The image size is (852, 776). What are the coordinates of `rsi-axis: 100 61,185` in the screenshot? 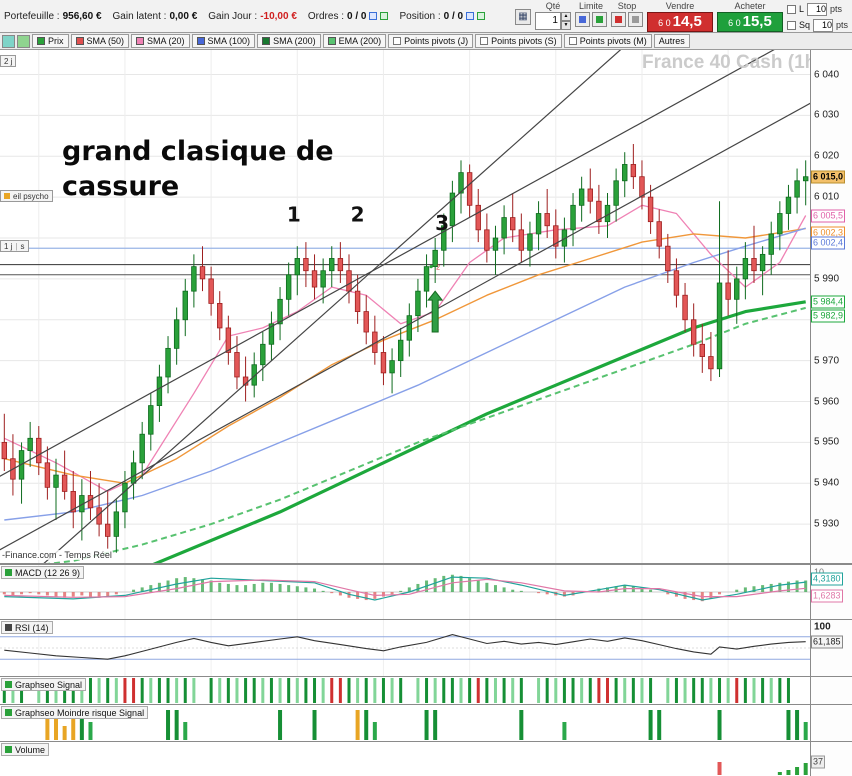 It's located at (831, 648).